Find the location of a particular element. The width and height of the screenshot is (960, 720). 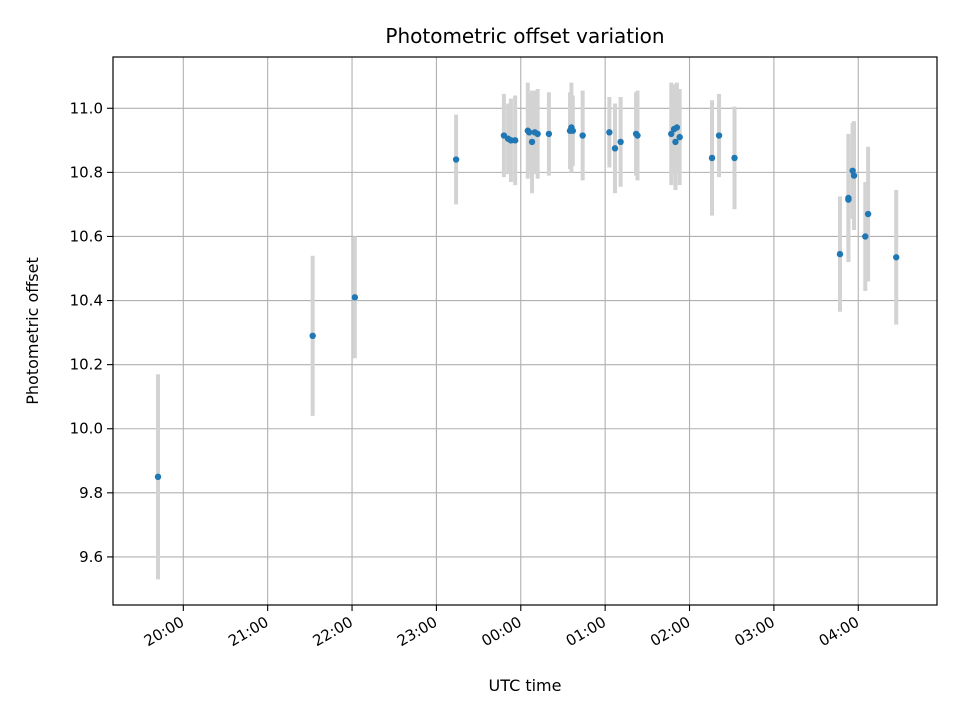

y-tick-label: 10.6 is located at coordinates (86, 236).